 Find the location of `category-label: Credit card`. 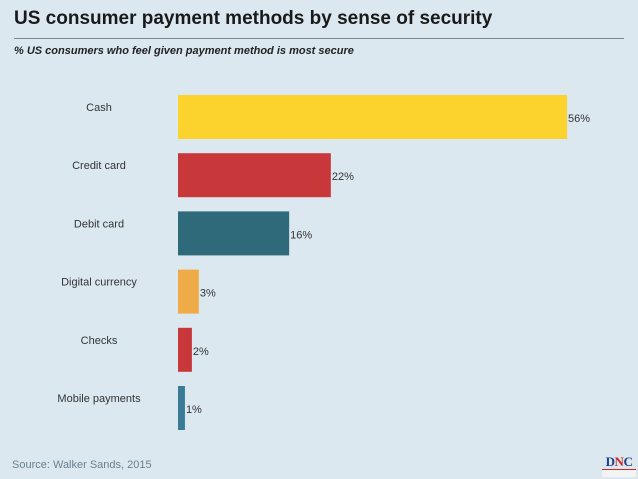

category-label: Credit card is located at coordinates (99, 166).